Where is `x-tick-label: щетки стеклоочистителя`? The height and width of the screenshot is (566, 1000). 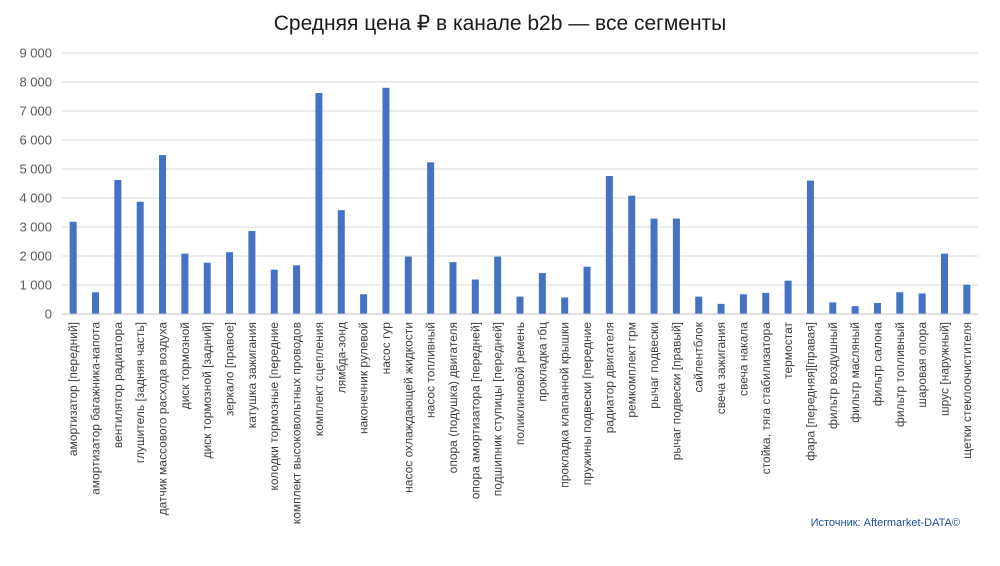 x-tick-label: щетки стеклоочистителя is located at coordinates (967, 390).